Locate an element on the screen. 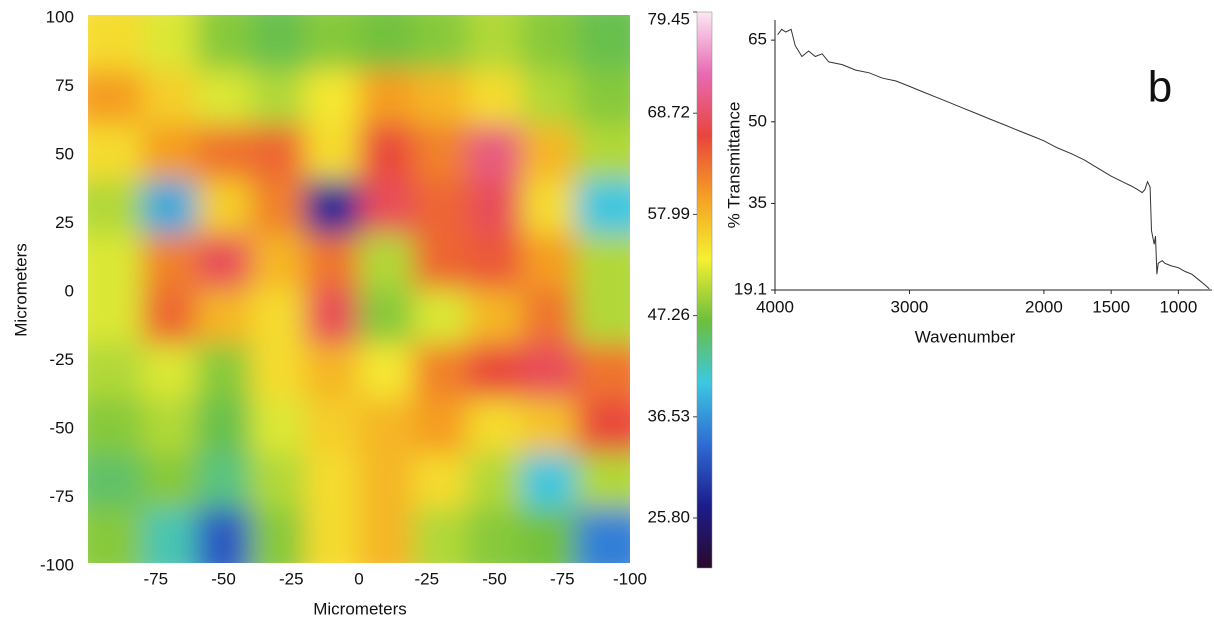 Image resolution: width=1214 pixels, height=630 pixels. x-tick-label: 1000 is located at coordinates (1178, 306).